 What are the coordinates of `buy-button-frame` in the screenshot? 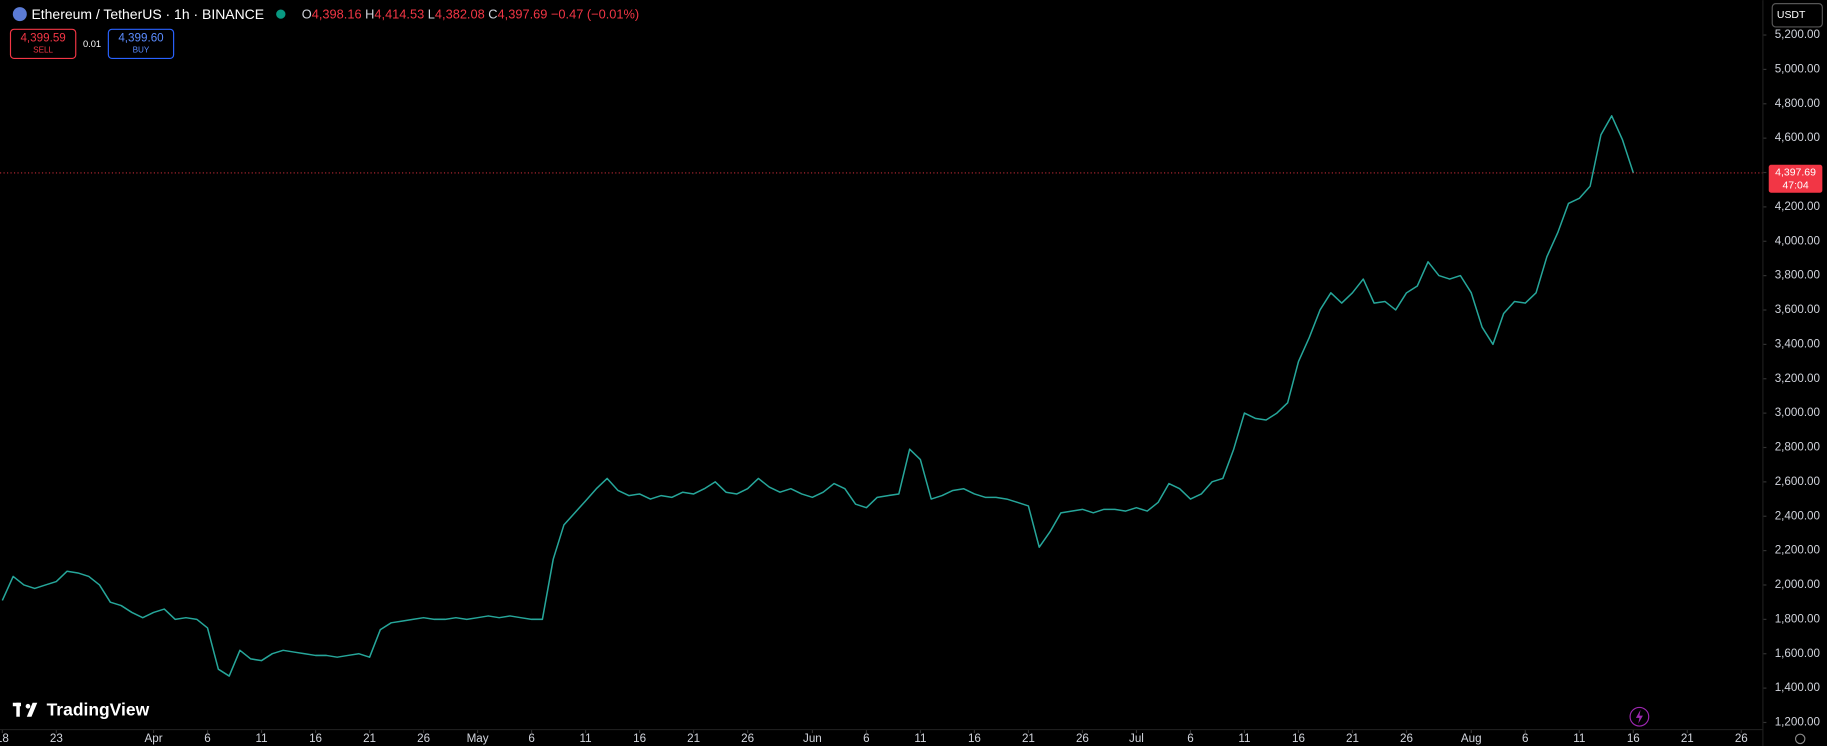 It's located at (141, 43).